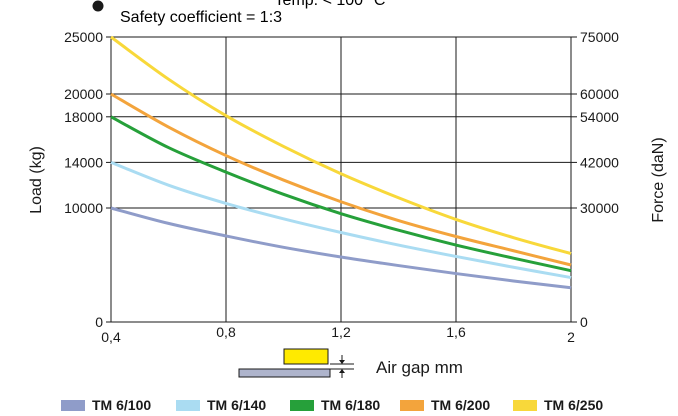  Describe the element at coordinates (226, 332) in the screenshot. I see `x-tick-label: 0,8` at that location.